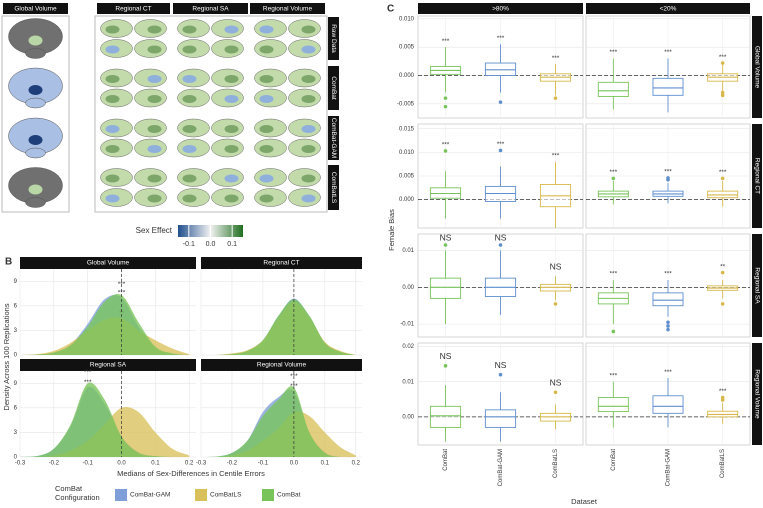 The width and height of the screenshot is (763, 508). I want to click on y-tick-label: -0.01, so click(407, 325).